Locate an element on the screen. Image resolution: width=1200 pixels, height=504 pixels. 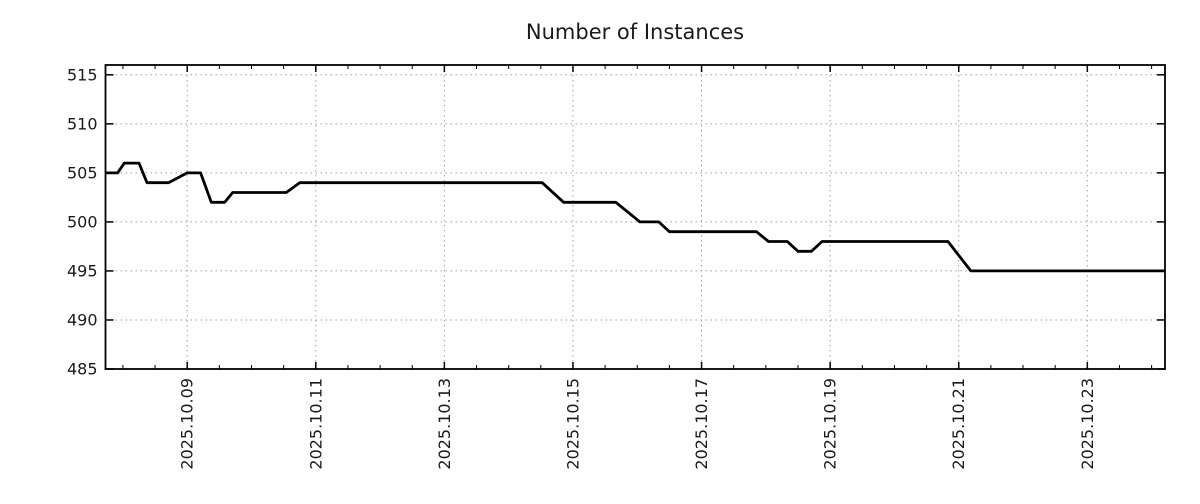
x-tick-label: 2025.10.17 is located at coordinates (701, 424).